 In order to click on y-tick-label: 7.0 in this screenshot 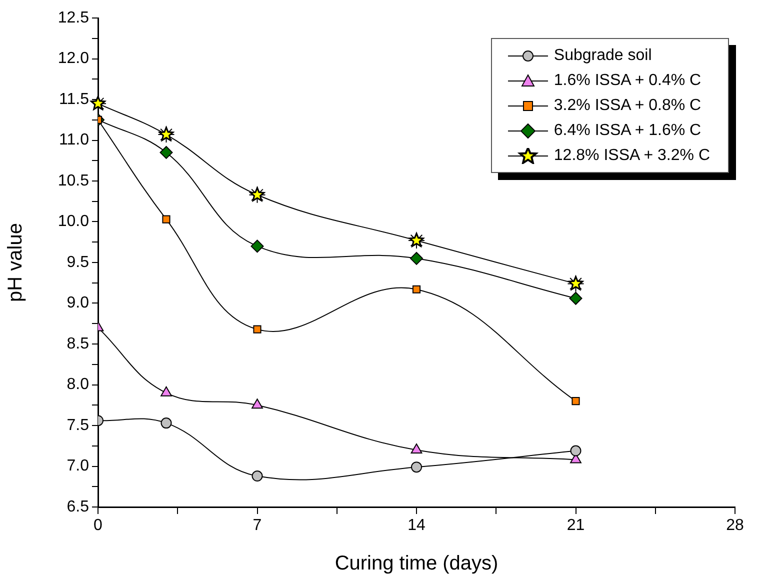, I will do `click(78, 466)`.